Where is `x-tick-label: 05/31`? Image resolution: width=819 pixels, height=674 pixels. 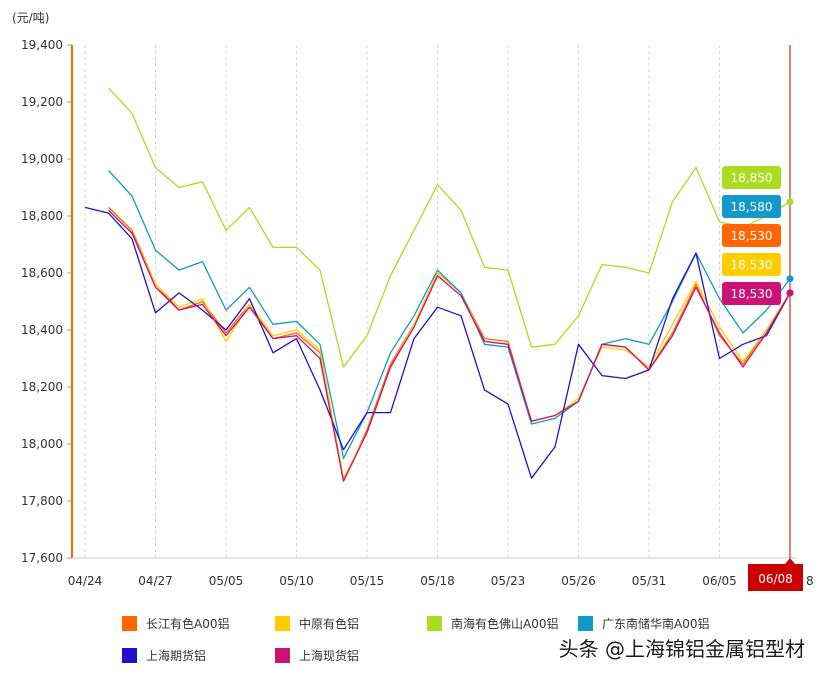
x-tick-label: 05/31 is located at coordinates (649, 581).